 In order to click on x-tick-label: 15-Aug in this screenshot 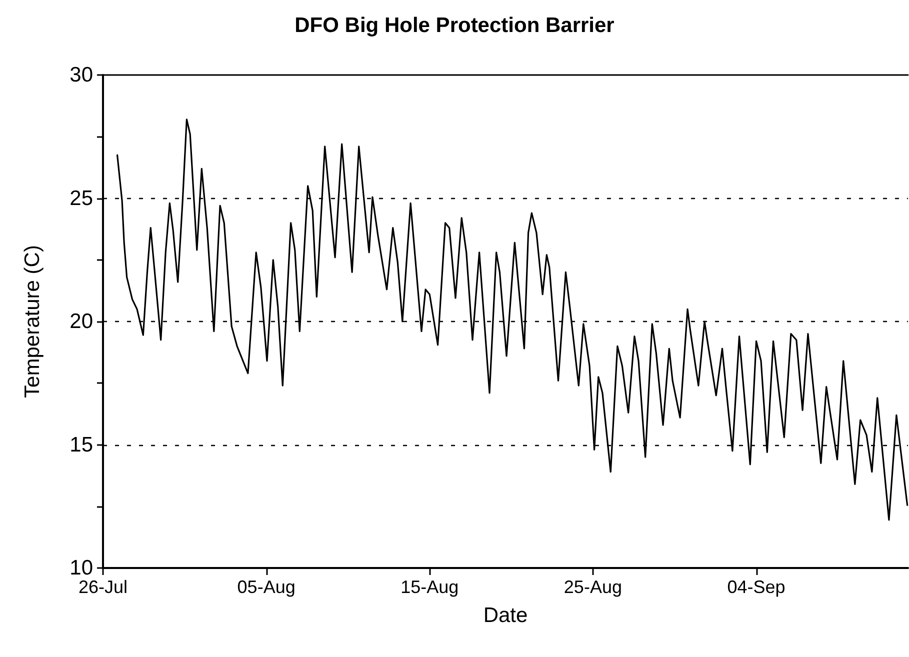, I will do `click(429, 587)`.